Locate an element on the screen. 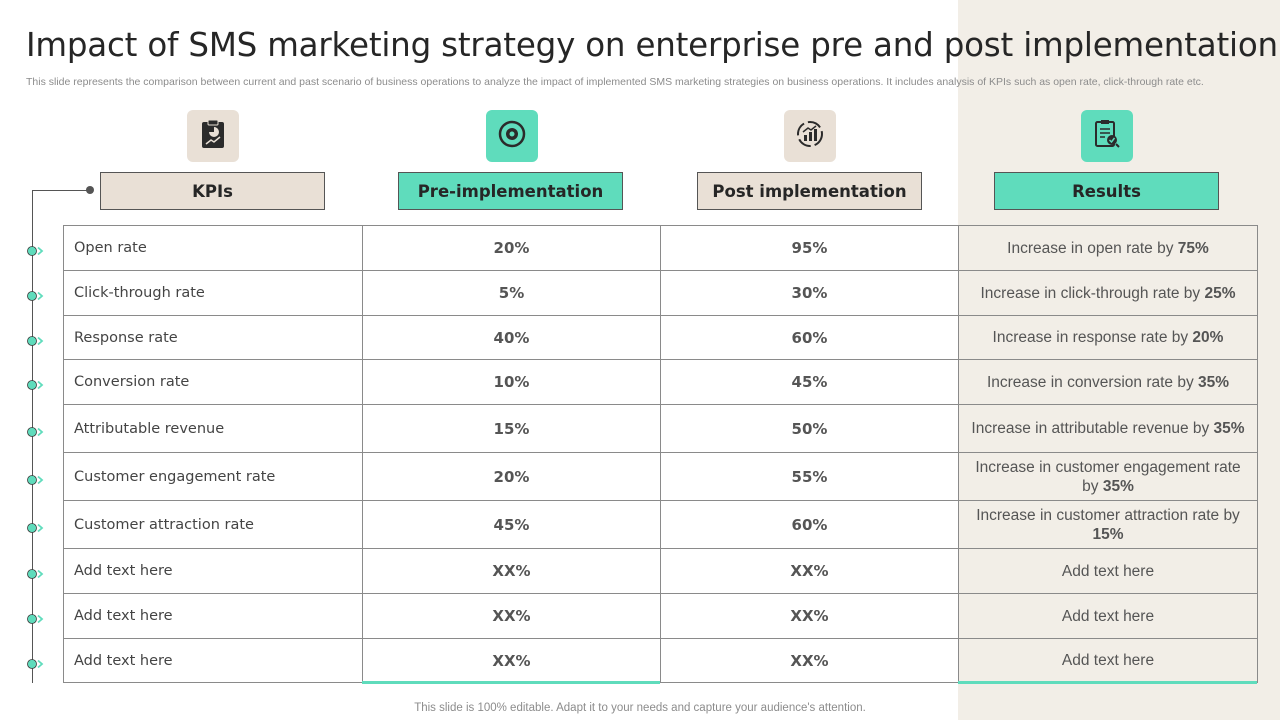  result-cell: Increase in open rate by 75% is located at coordinates (1108, 248).